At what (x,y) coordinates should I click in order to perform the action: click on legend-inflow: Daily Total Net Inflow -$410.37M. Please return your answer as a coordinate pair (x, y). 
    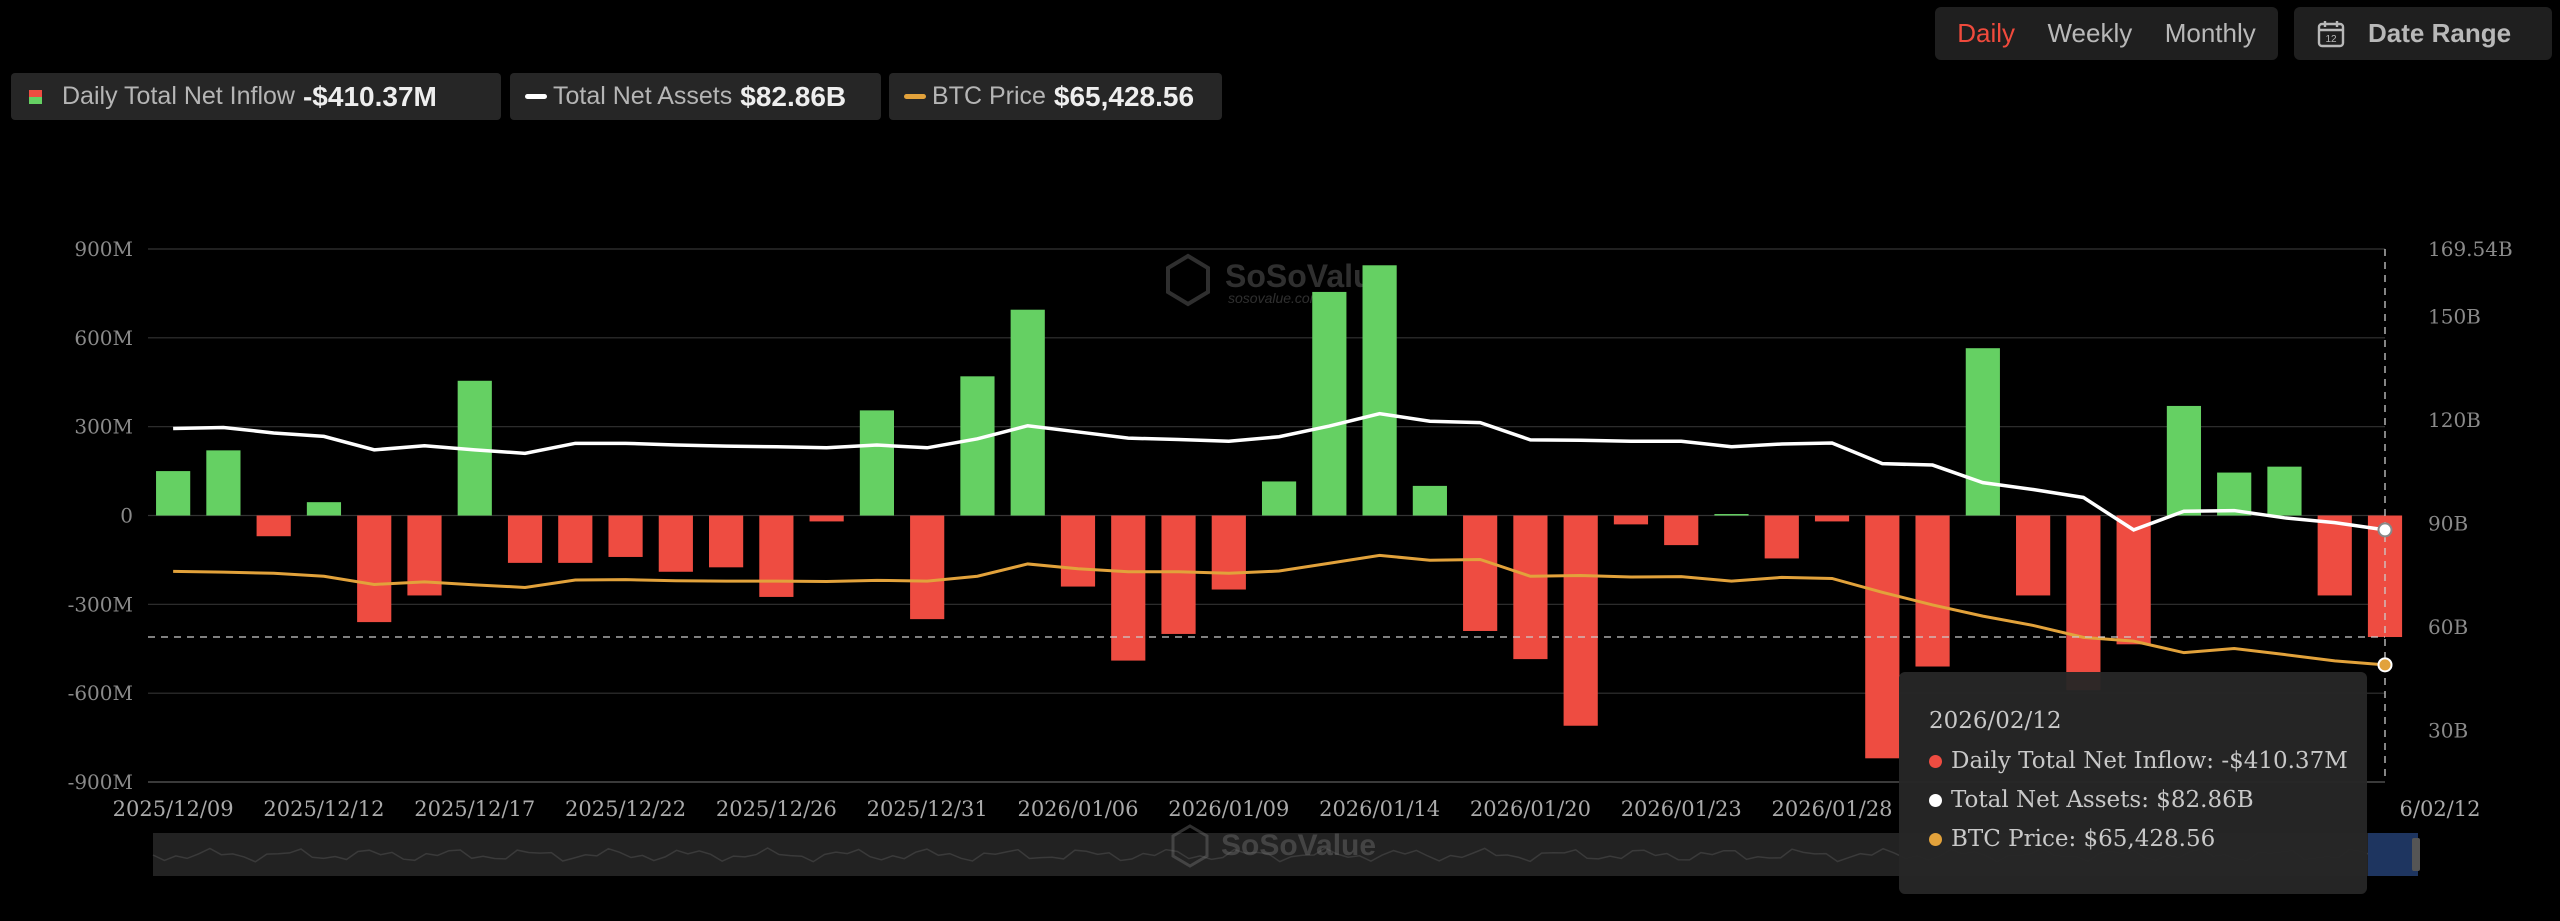
    Looking at the image, I should click on (256, 96).